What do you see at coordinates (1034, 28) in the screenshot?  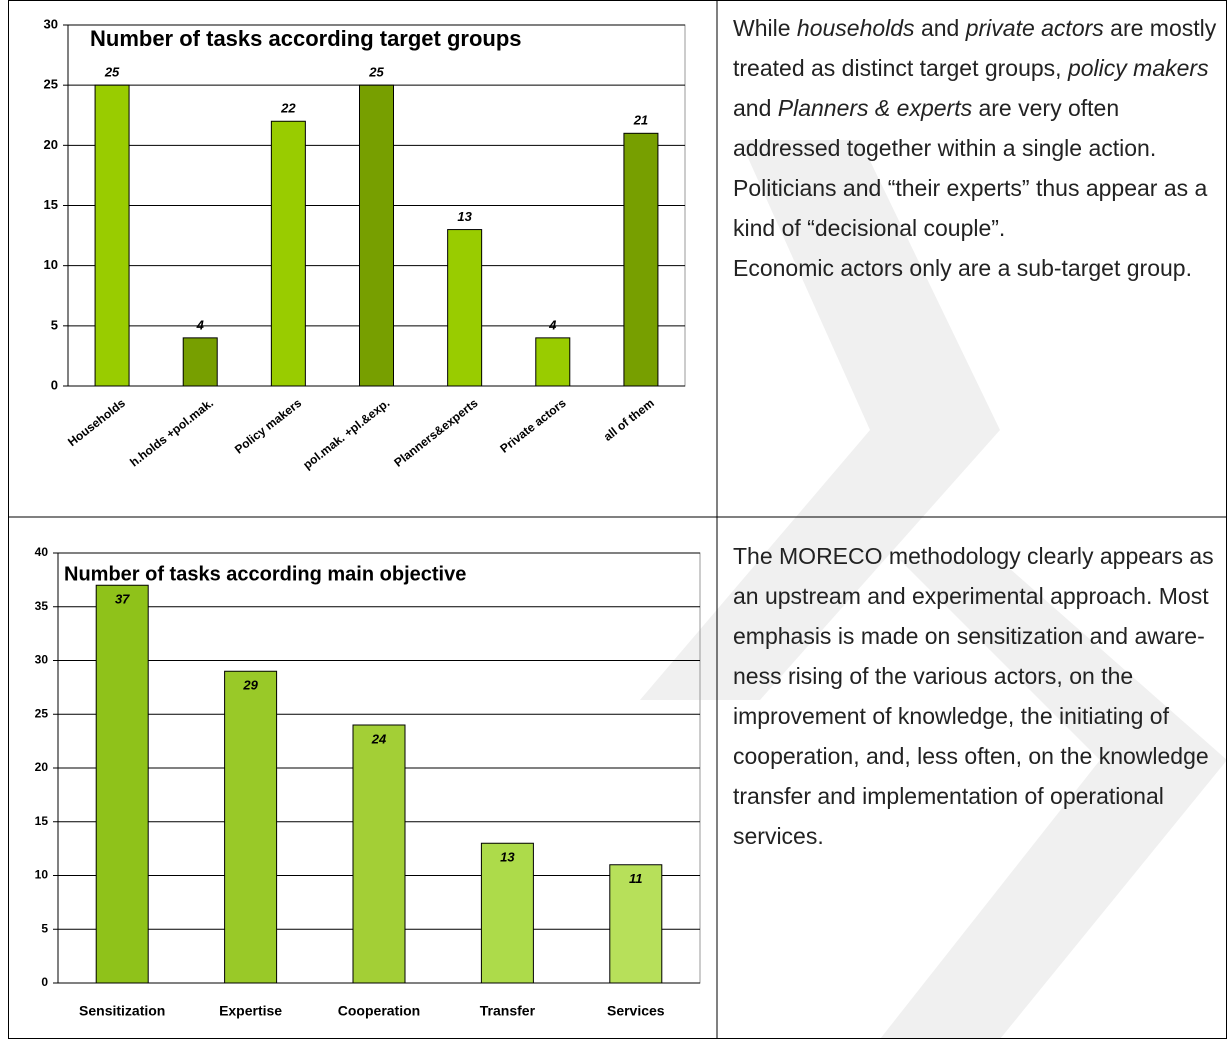 I see `text-run: private actors` at bounding box center [1034, 28].